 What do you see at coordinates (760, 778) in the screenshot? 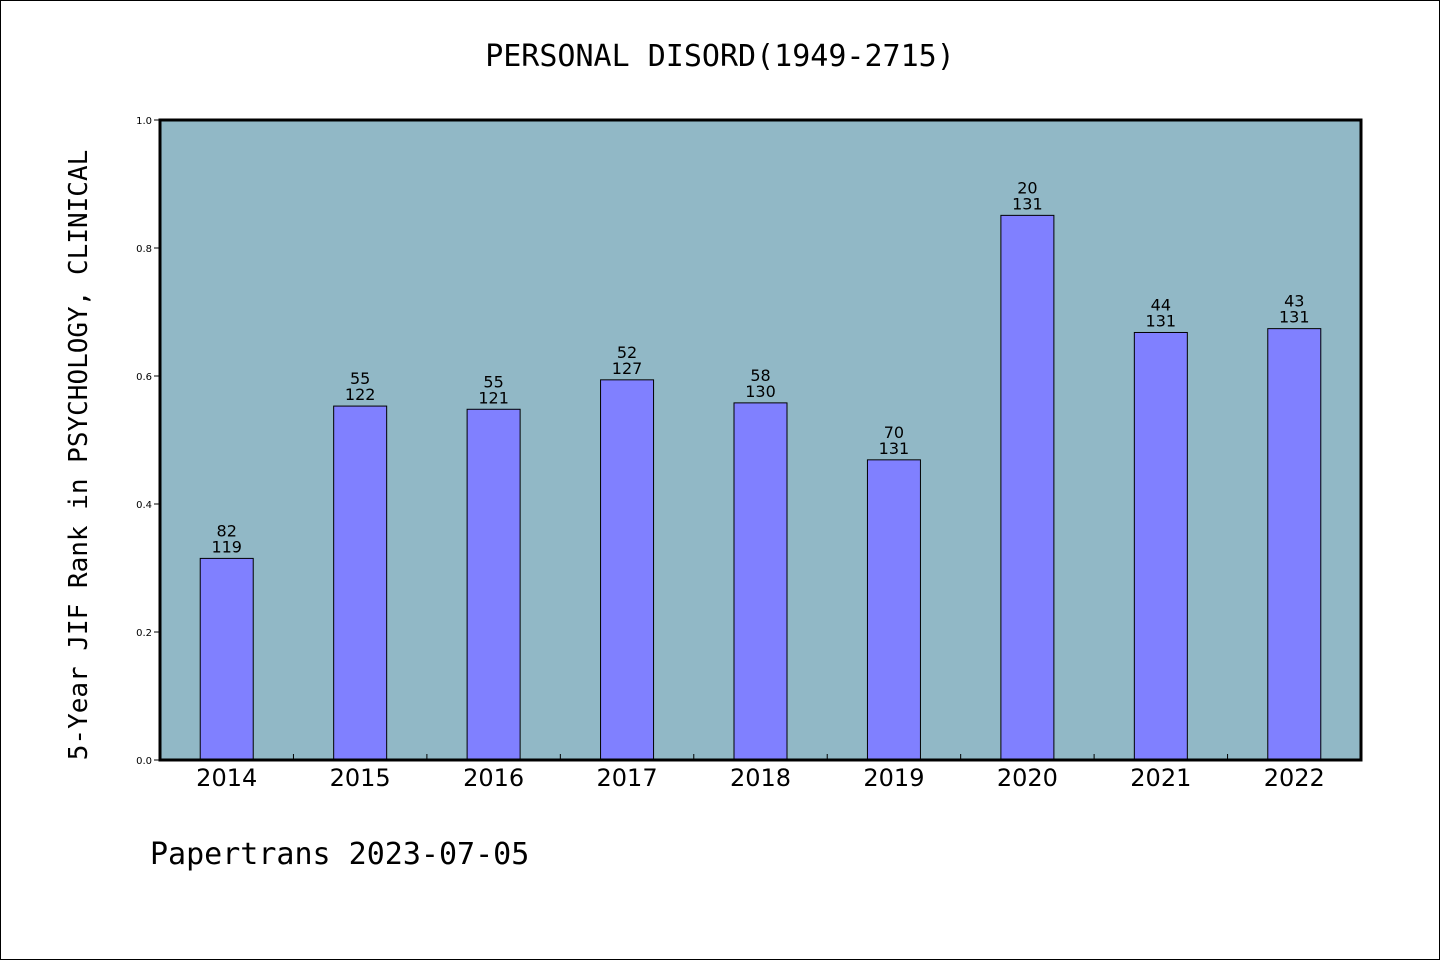
I see `x-tick-label: 2018` at bounding box center [760, 778].